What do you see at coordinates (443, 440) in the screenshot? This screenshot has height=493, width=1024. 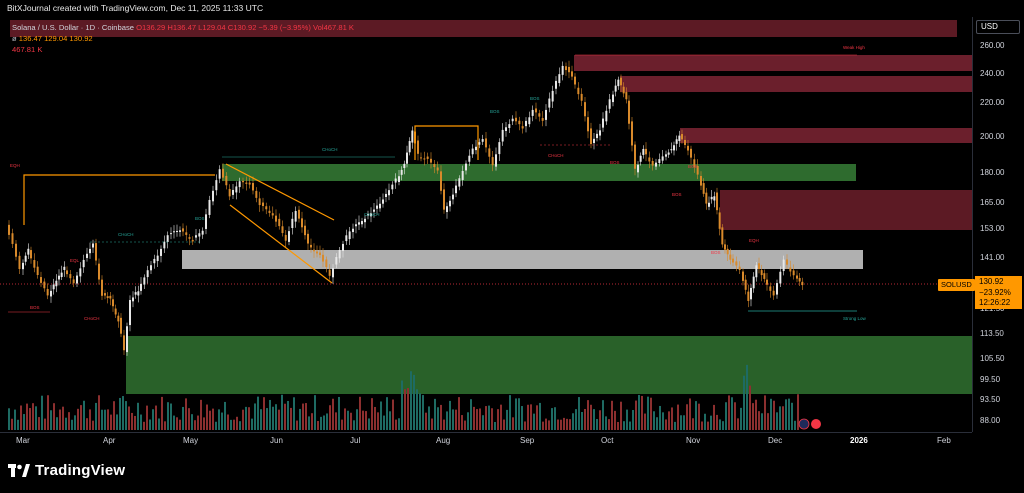 I see `month-label: Aug` at bounding box center [443, 440].